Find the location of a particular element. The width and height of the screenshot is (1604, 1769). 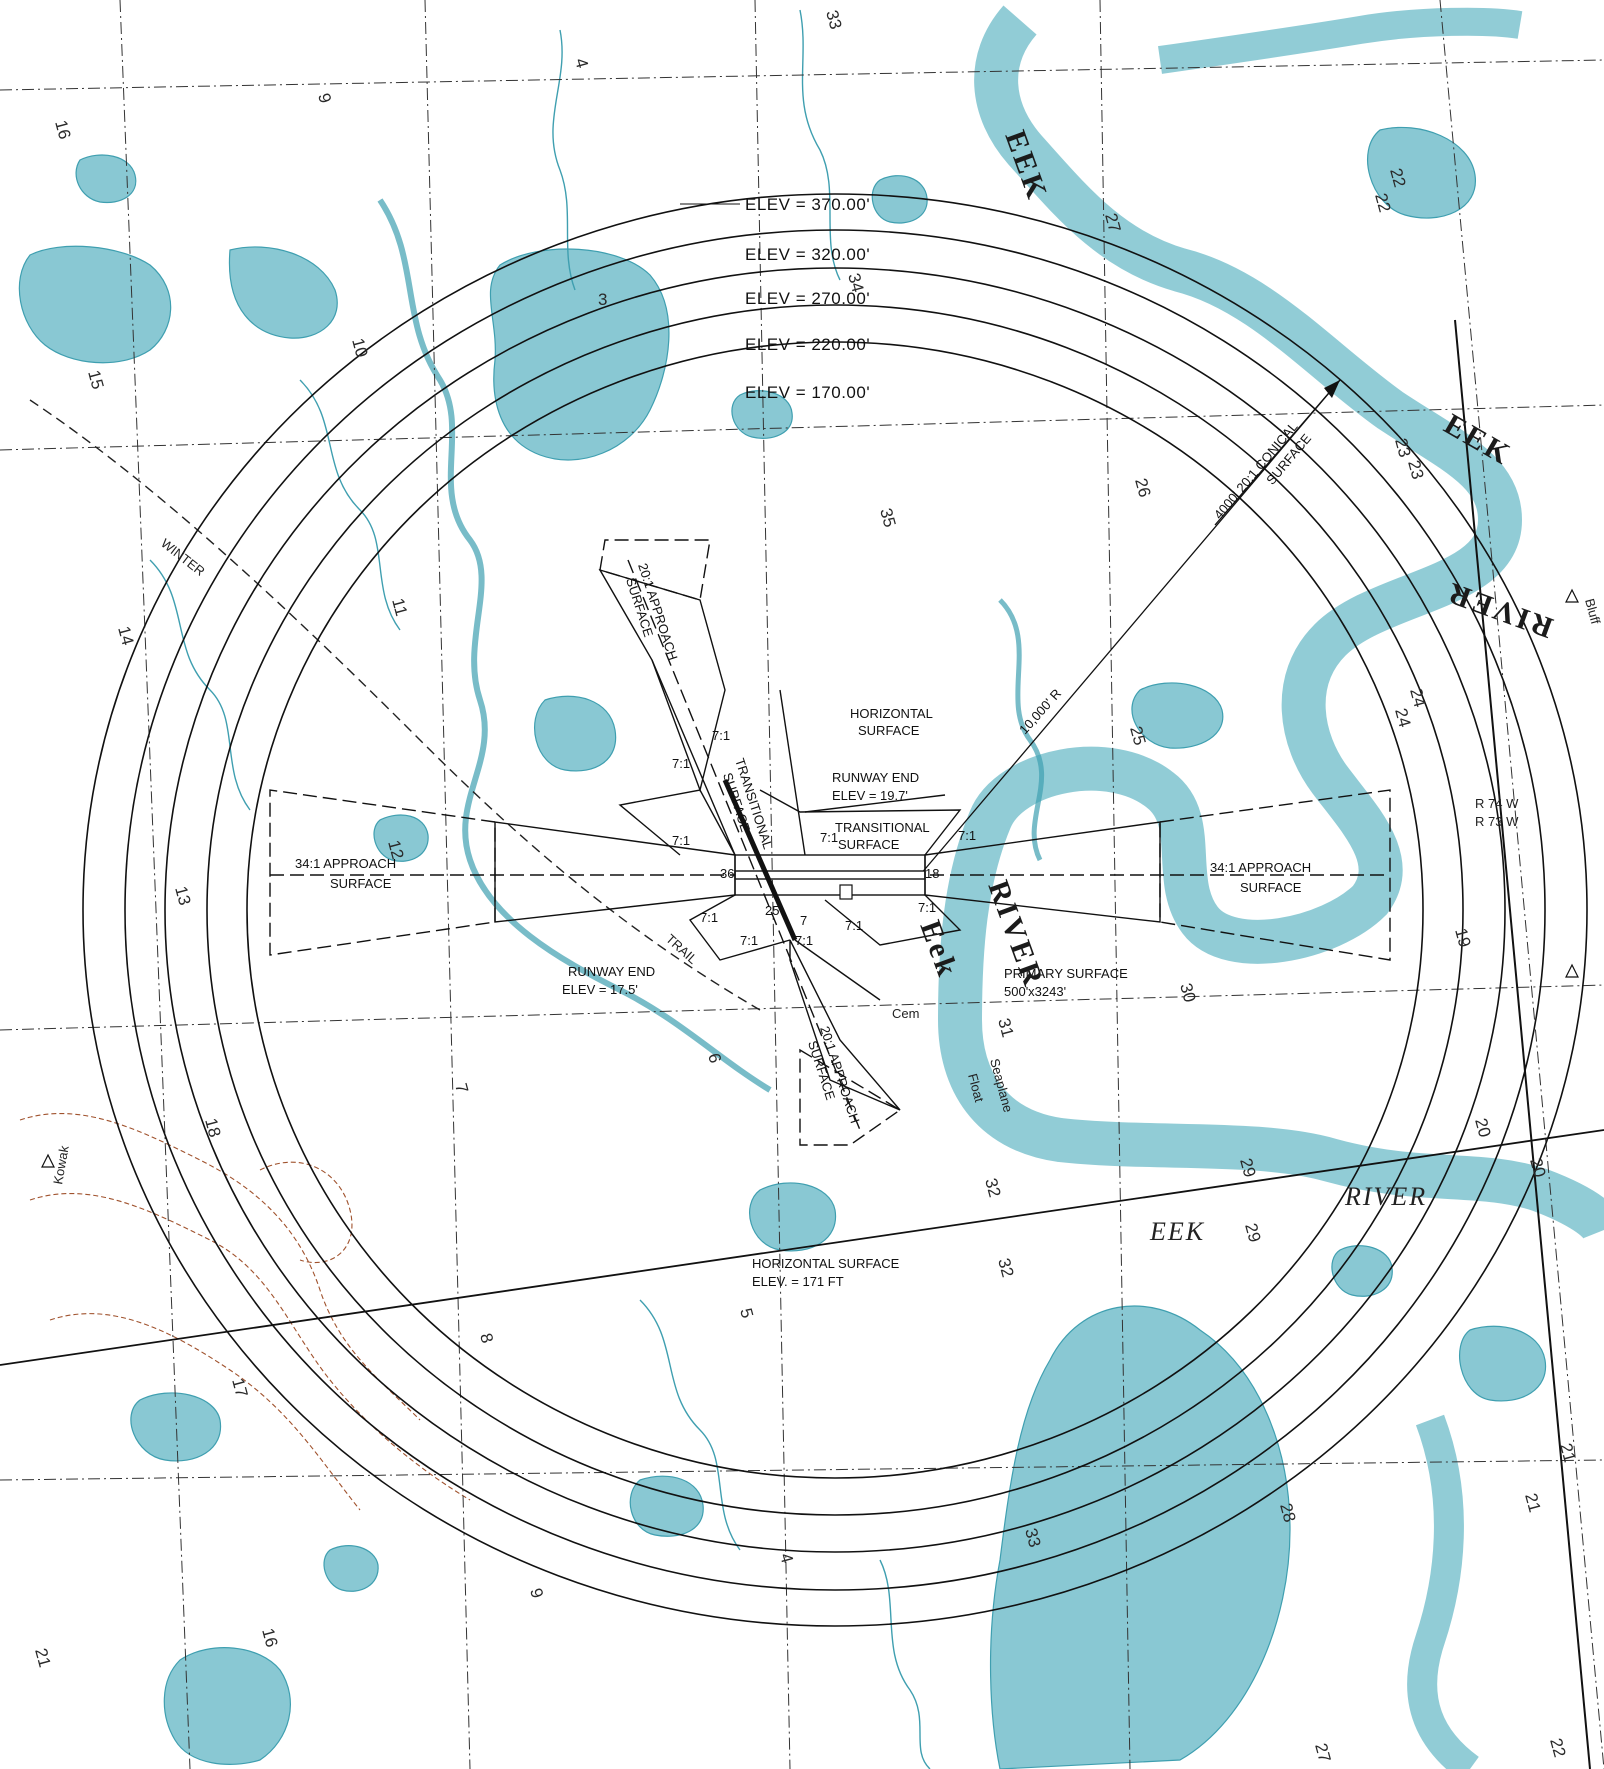

lake-north-left-small is located at coordinates (106, 179).